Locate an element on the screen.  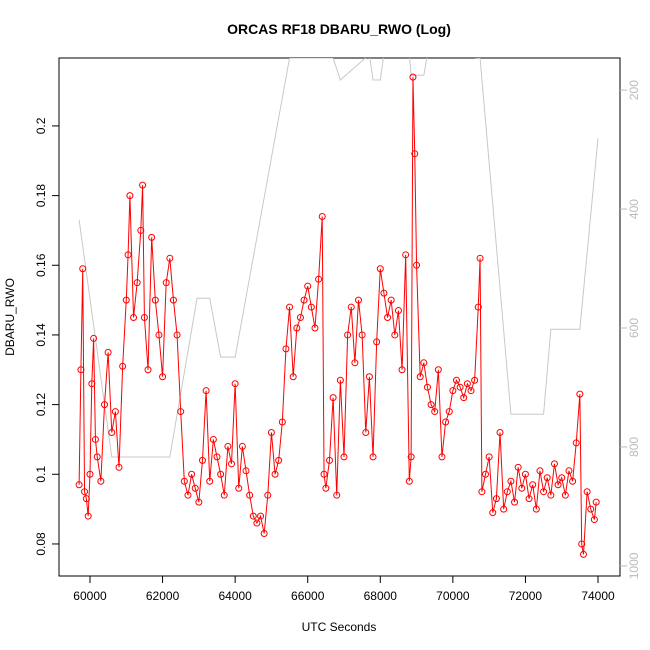
y-tick-label: 0.18 is located at coordinates (41, 196).